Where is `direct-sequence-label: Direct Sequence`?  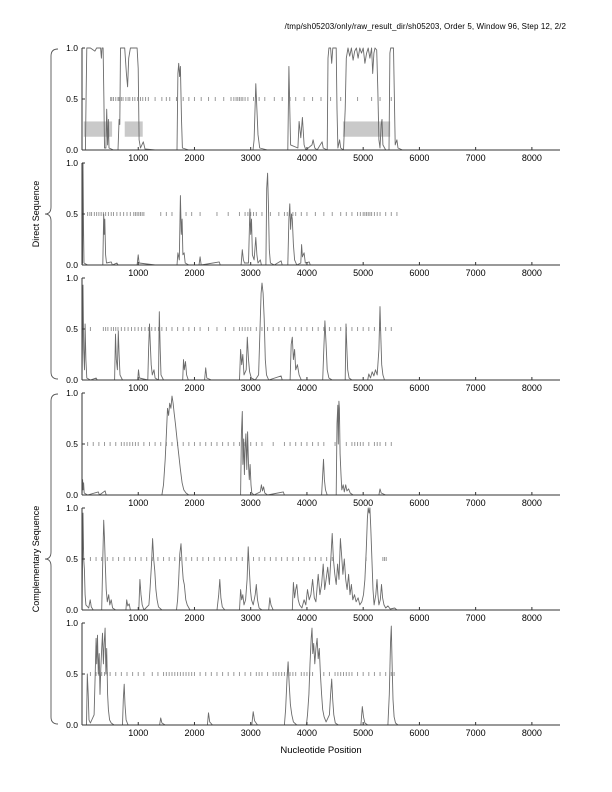
direct-sequence-label: Direct Sequence is located at coordinates (36, 214).